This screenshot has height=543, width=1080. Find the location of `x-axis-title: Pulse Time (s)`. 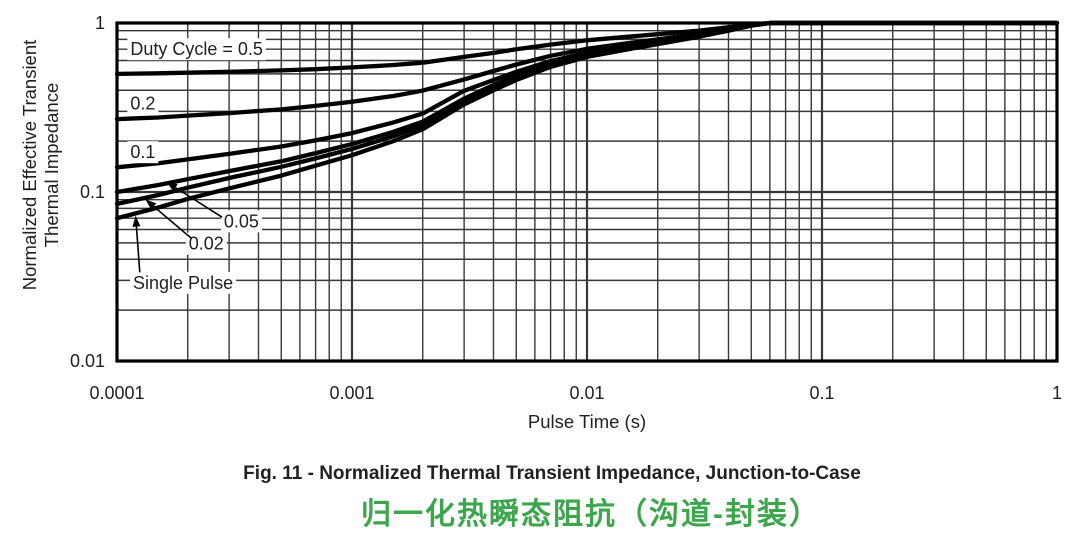

x-axis-title: Pulse Time (s) is located at coordinates (587, 421).